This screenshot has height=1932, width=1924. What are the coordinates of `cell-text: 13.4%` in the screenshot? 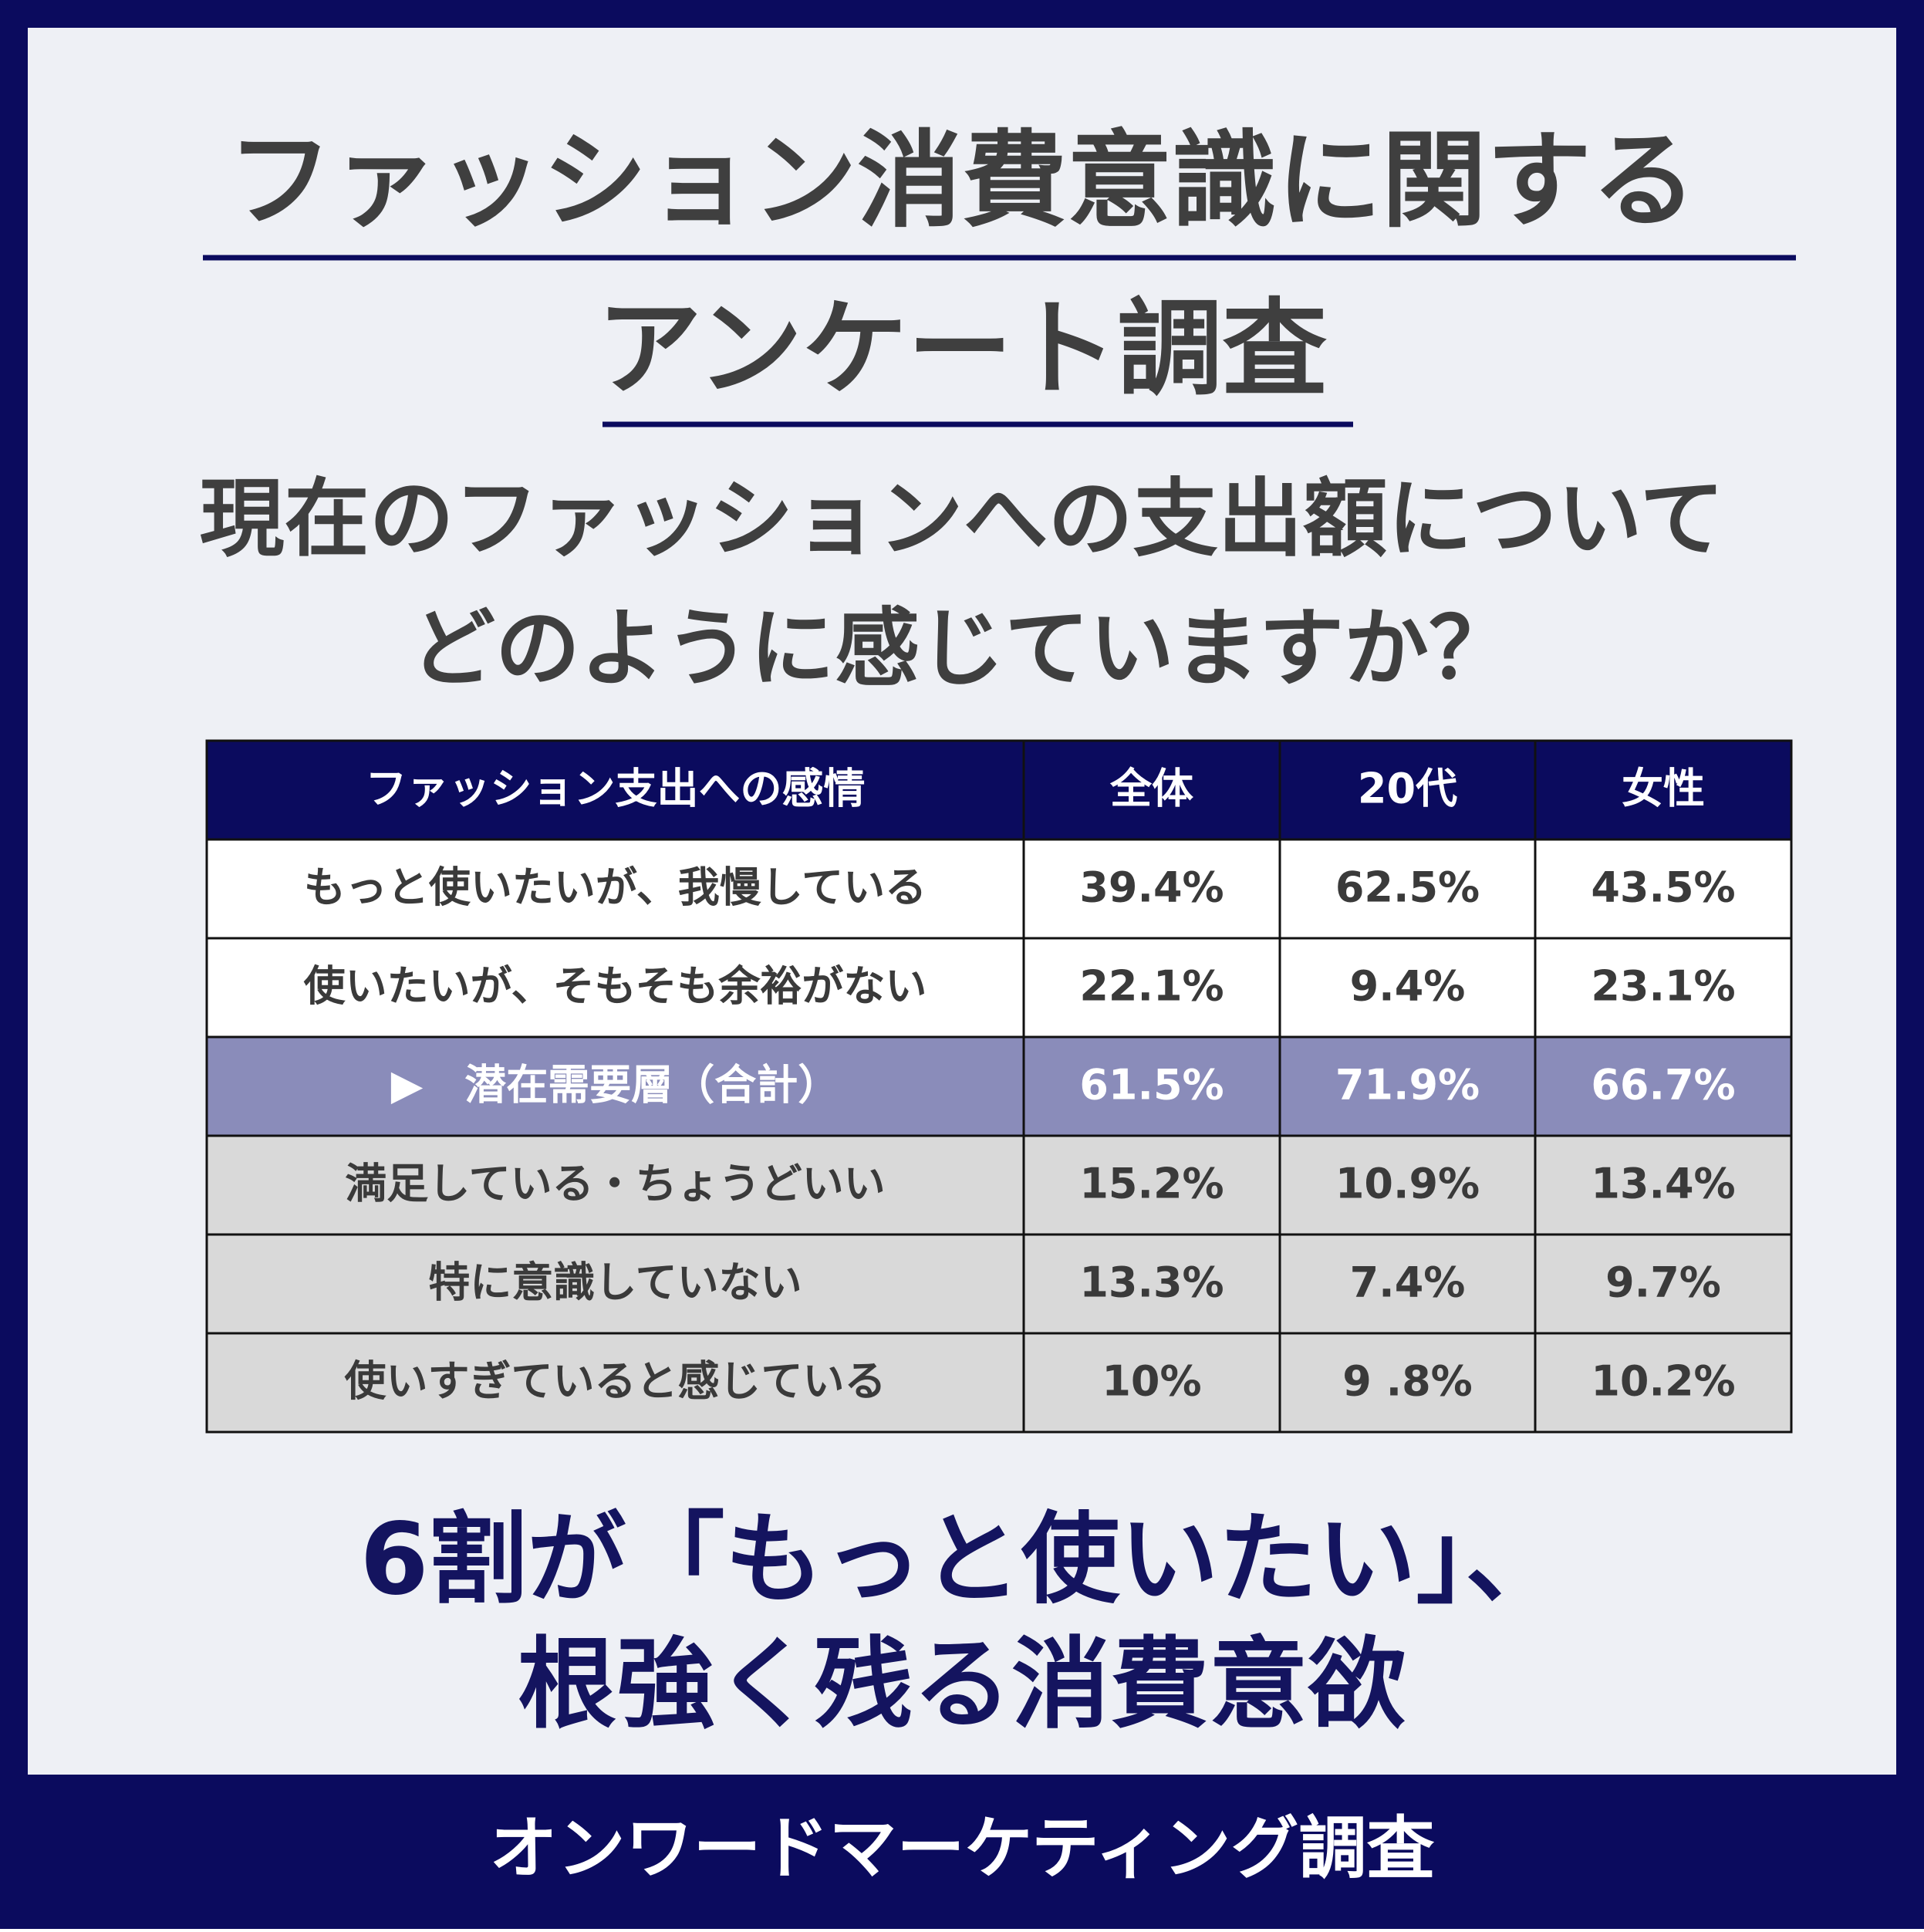 It's located at (1663, 1184).